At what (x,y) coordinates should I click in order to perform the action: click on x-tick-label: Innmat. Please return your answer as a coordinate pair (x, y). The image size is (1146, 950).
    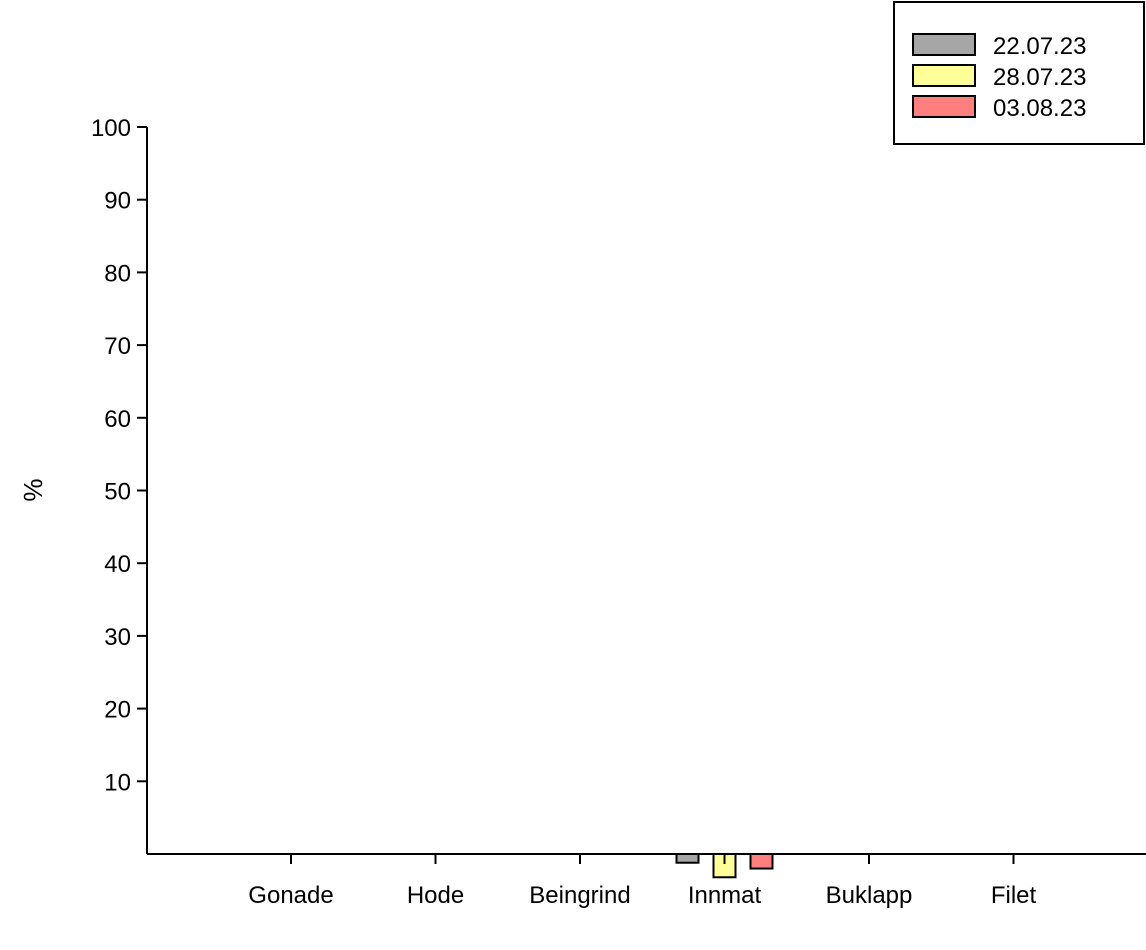
    Looking at the image, I should click on (725, 895).